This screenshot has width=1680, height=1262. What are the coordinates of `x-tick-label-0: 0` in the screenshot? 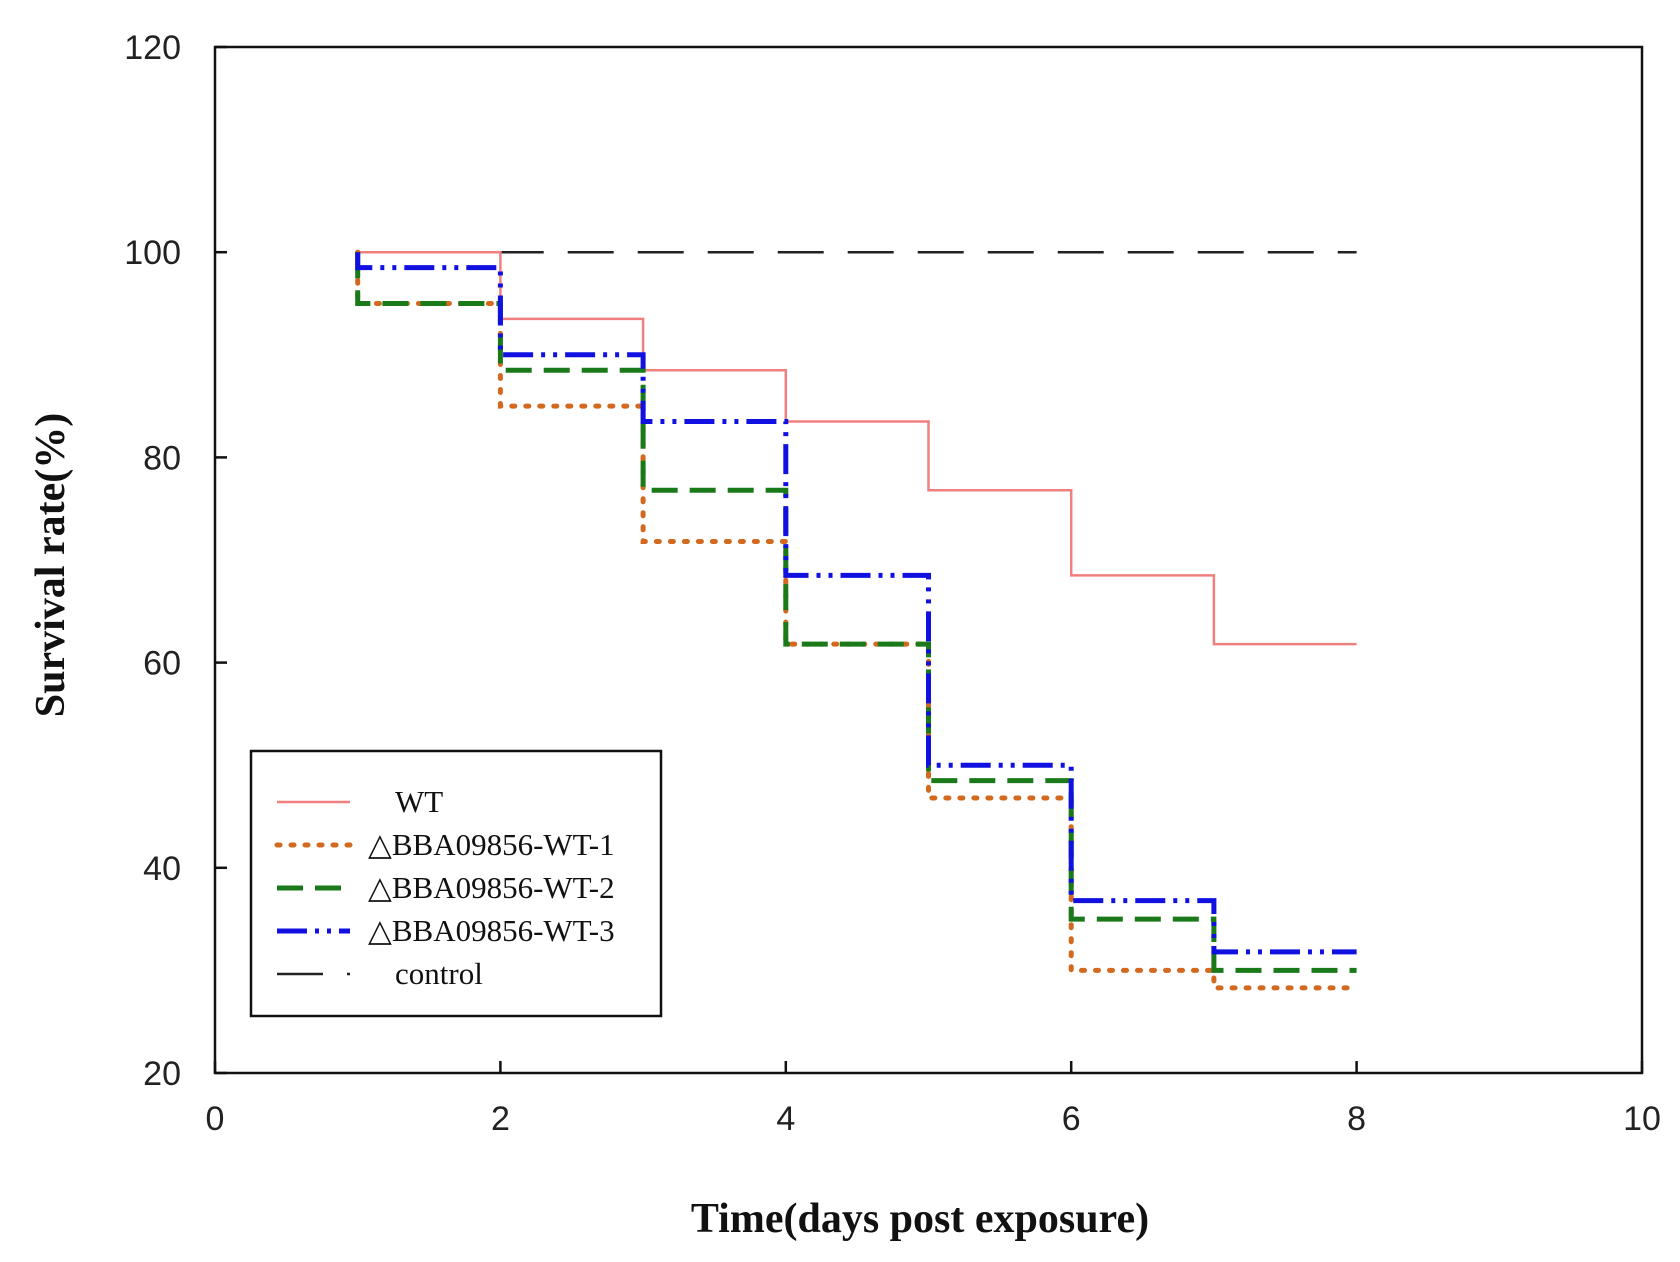 It's located at (215, 1119).